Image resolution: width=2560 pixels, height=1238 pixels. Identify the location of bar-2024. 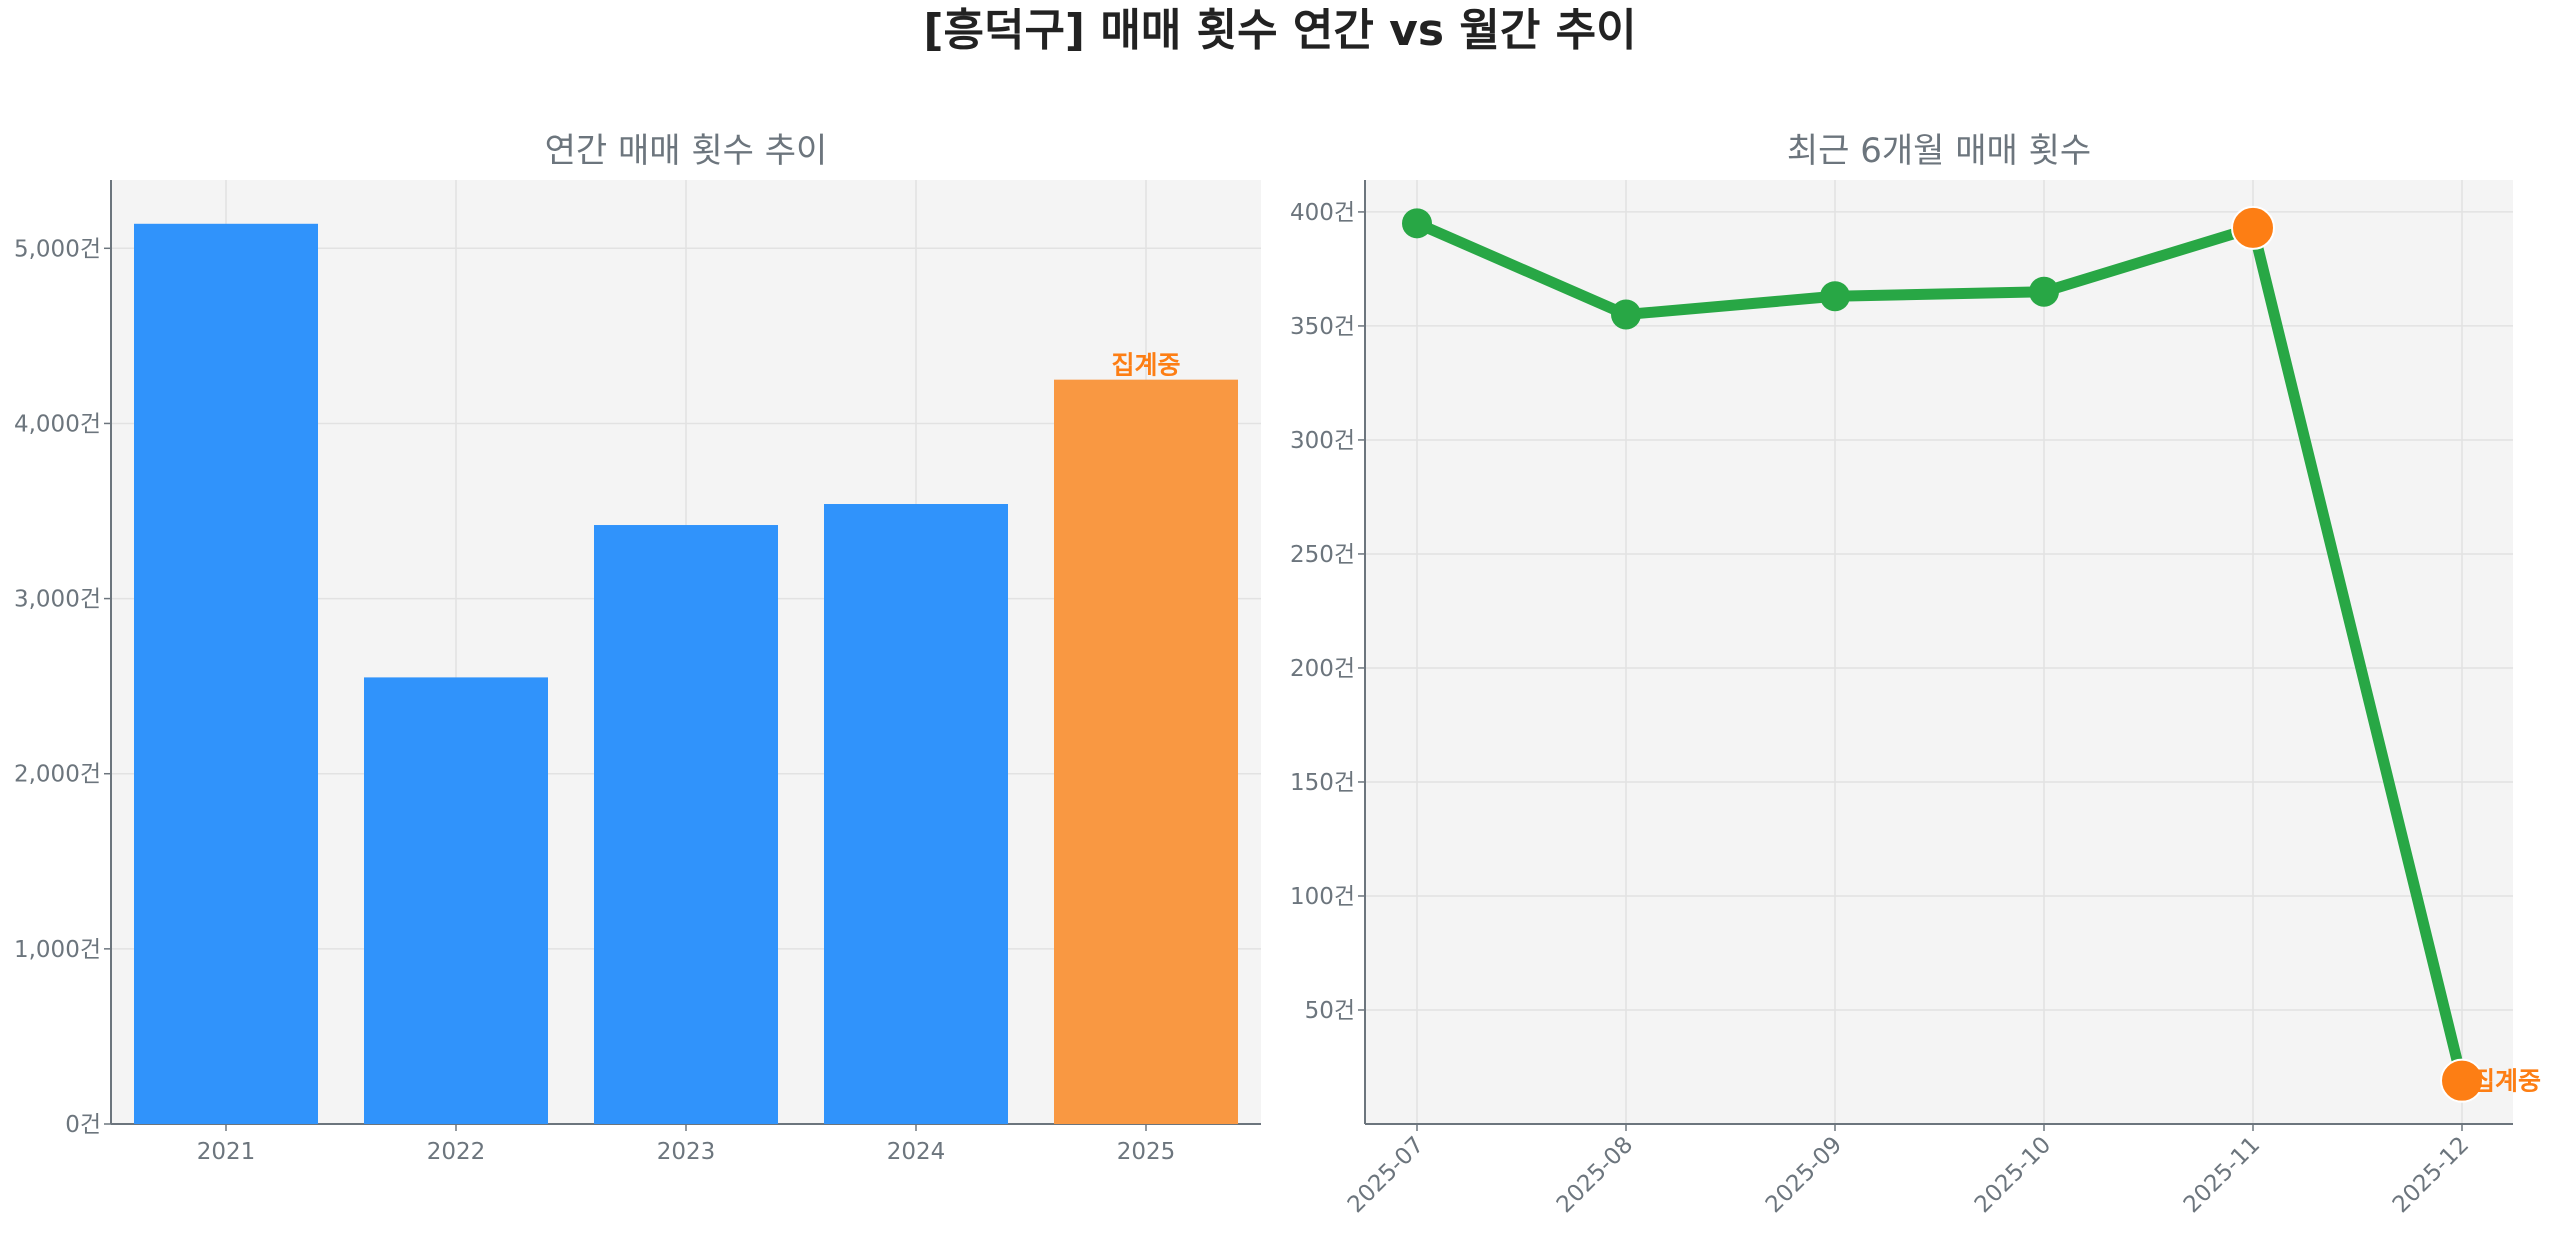
(916, 814).